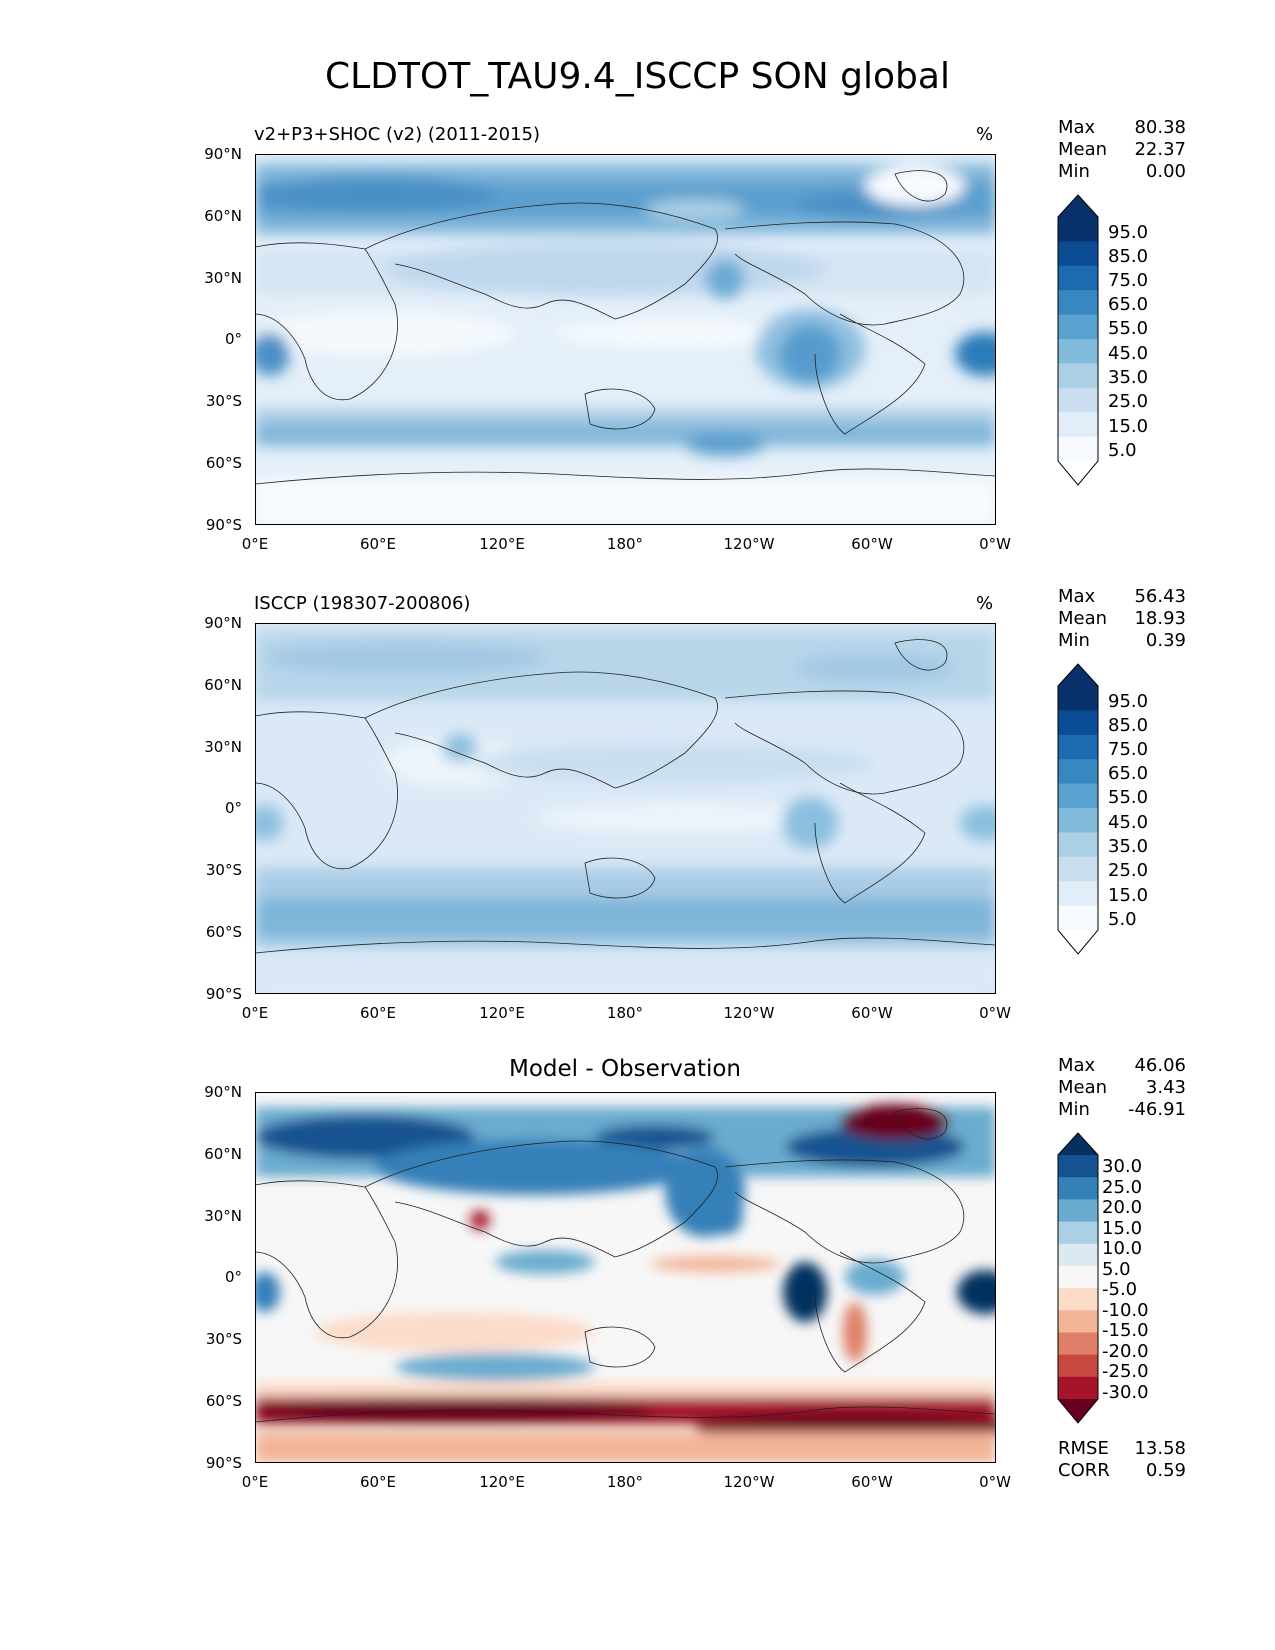  What do you see at coordinates (223, 1463) in the screenshot?
I see `p3-ytick: 90°S` at bounding box center [223, 1463].